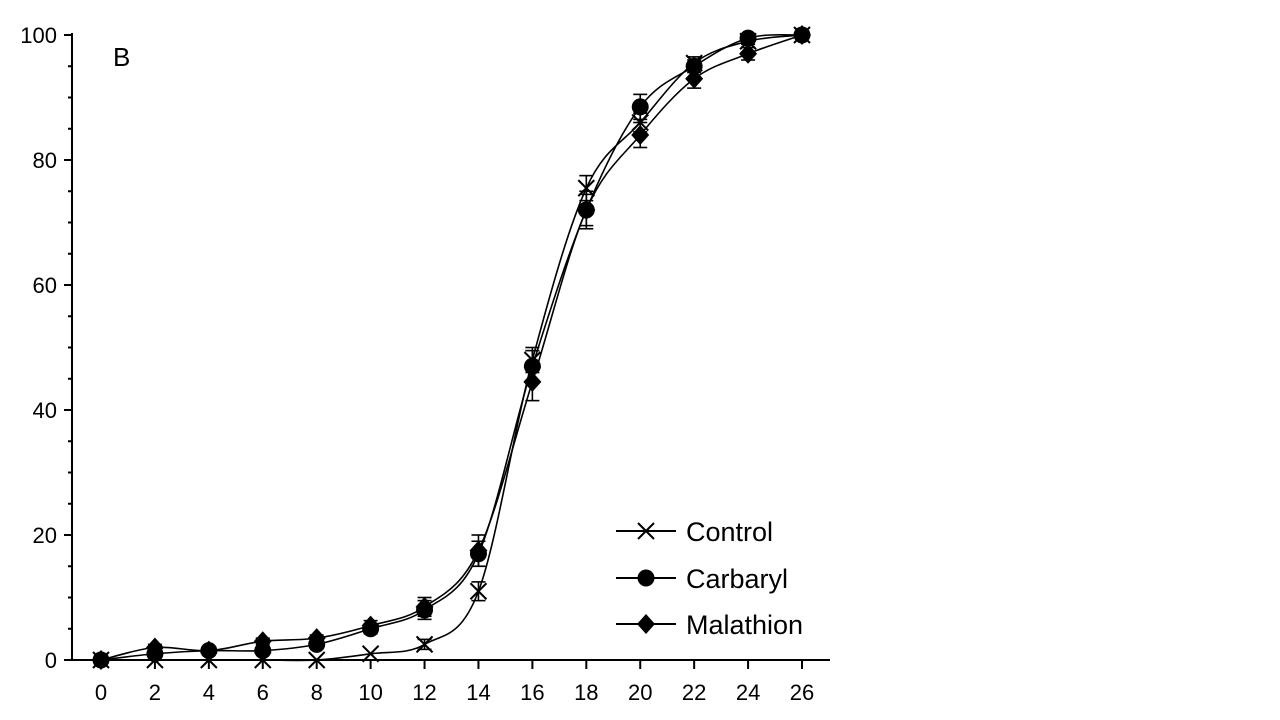 This screenshot has height=720, width=1280. What do you see at coordinates (45, 160) in the screenshot?
I see `y-tick-label: 80` at bounding box center [45, 160].